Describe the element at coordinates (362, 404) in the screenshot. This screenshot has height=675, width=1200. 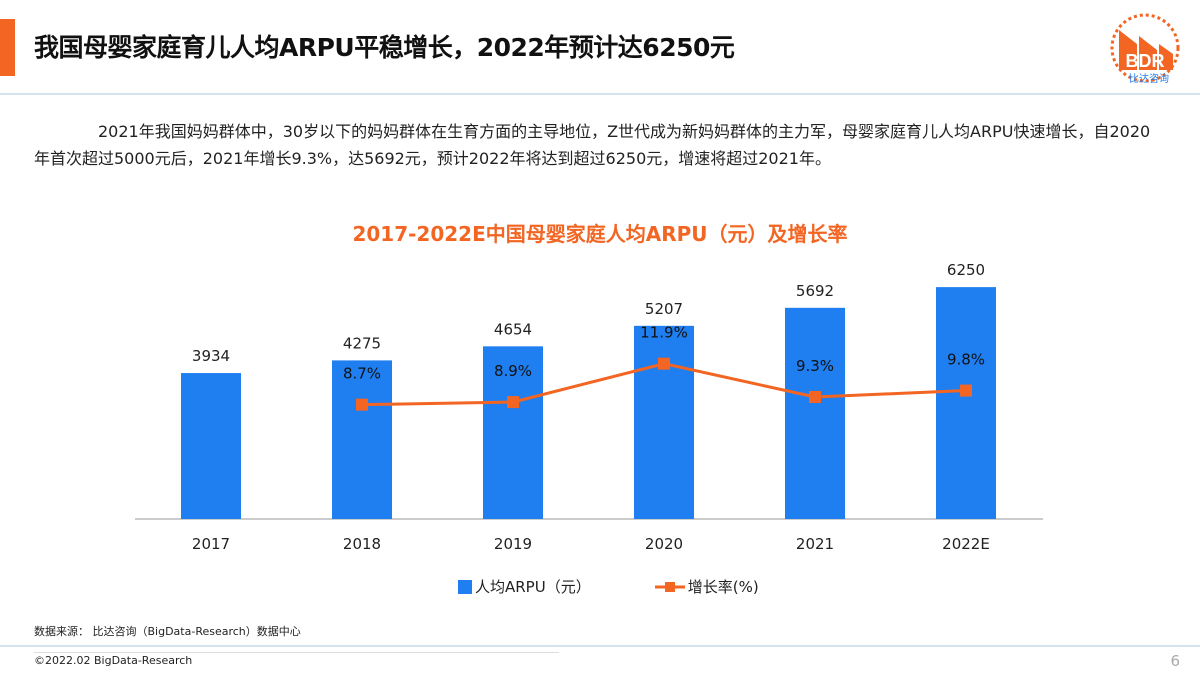
I see `growth-point-2018` at that location.